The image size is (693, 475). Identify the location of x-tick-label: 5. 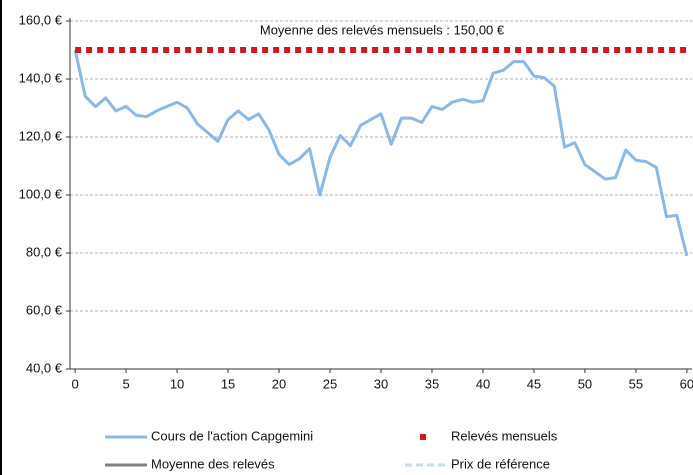
(125, 383).